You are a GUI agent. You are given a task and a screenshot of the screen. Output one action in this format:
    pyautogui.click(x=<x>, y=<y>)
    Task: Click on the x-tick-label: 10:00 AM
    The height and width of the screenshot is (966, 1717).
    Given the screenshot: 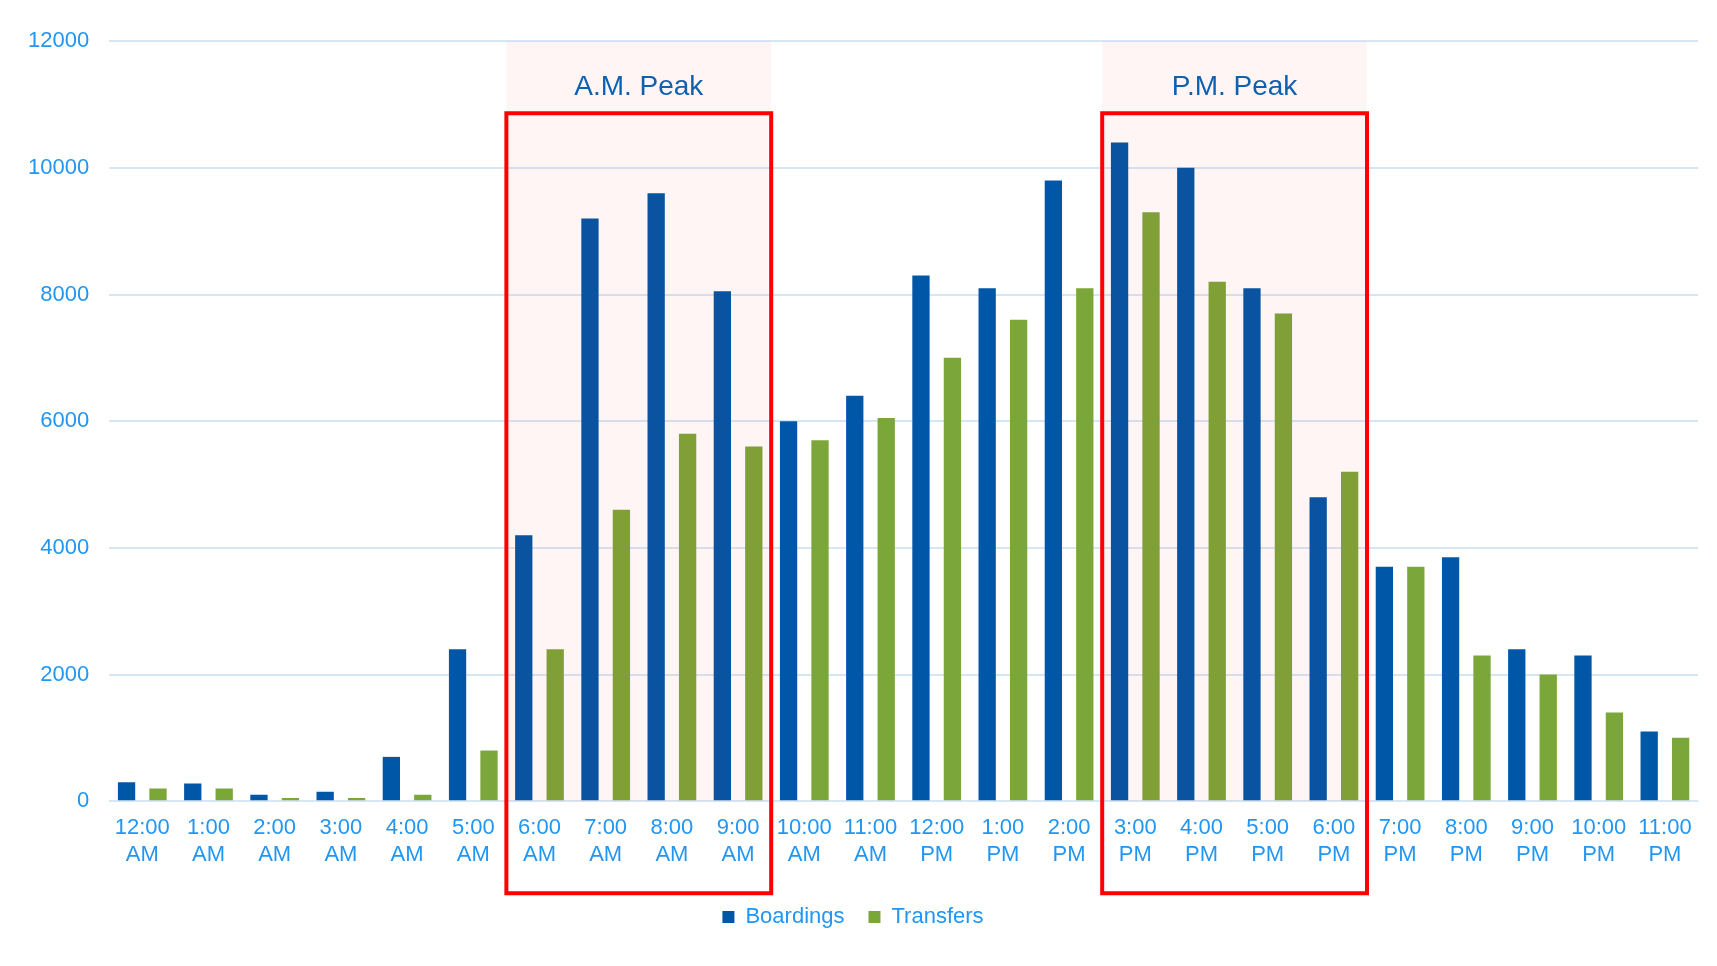 What is the action you would take?
    pyautogui.click(x=804, y=840)
    